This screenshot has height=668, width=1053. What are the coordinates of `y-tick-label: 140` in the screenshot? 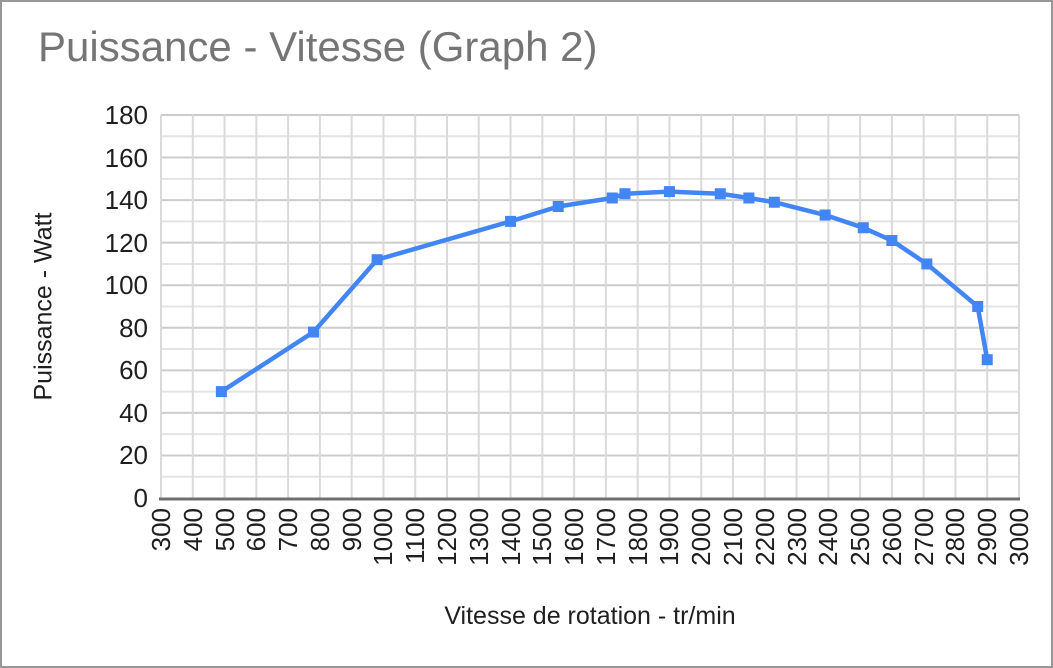 It's located at (126, 200).